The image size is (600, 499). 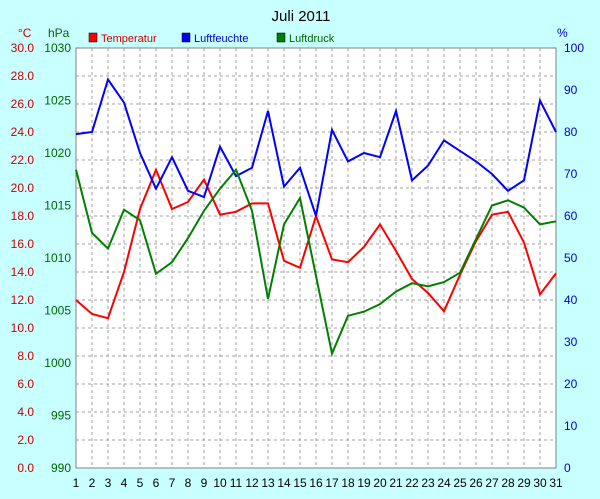 I want to click on x-tick-label: 23, so click(x=428, y=483).